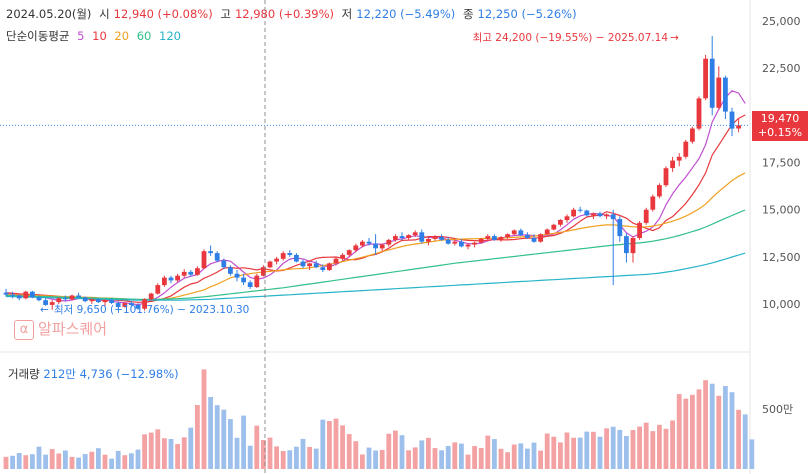  Describe the element at coordinates (284, 14) in the screenshot. I see `high-value: 12,980 (+0.39%)` at that location.